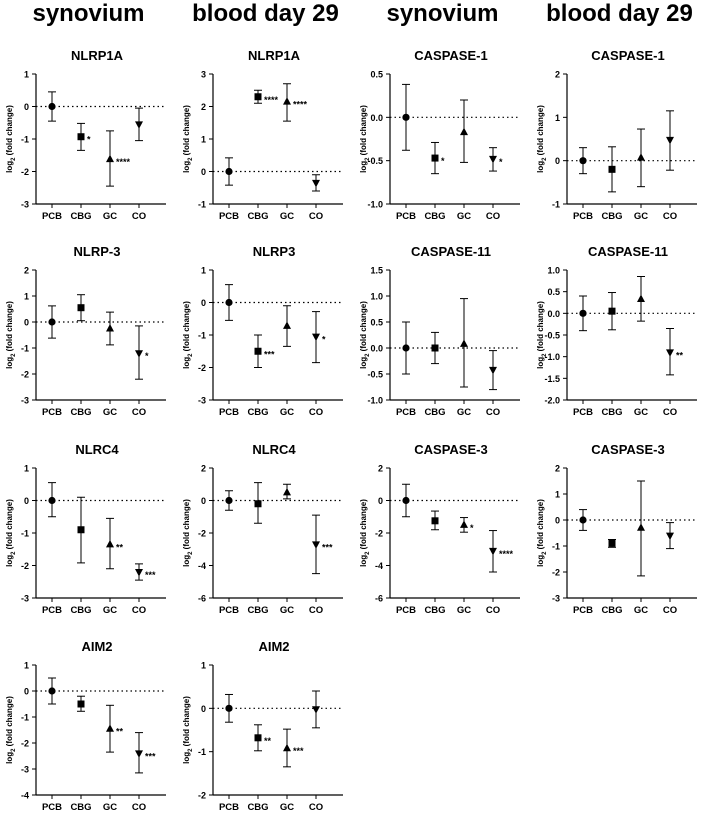 The width and height of the screenshot is (708, 819). I want to click on column-header-4: blood day 29, so click(619, 13).